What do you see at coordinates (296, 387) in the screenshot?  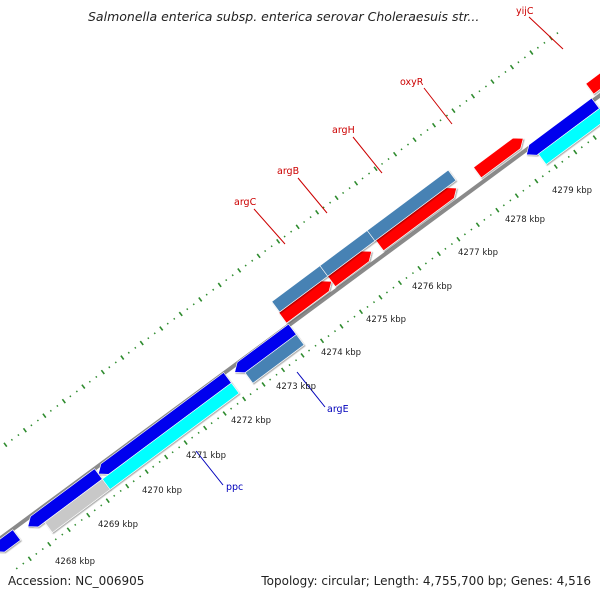 I see `scale-label: 4273 kbp` at bounding box center [296, 387].